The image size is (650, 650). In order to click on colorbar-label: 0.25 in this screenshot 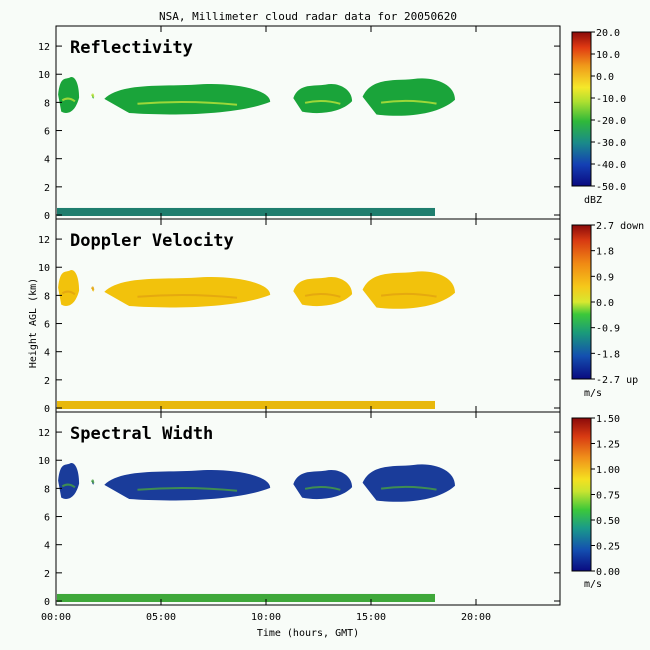, I will do `click(608, 547)`.